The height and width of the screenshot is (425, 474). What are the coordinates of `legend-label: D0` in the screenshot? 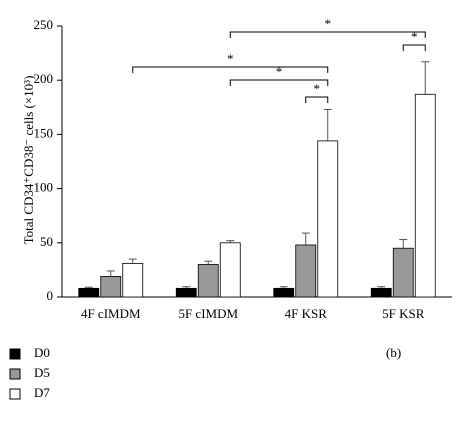 It's located at (42, 352).